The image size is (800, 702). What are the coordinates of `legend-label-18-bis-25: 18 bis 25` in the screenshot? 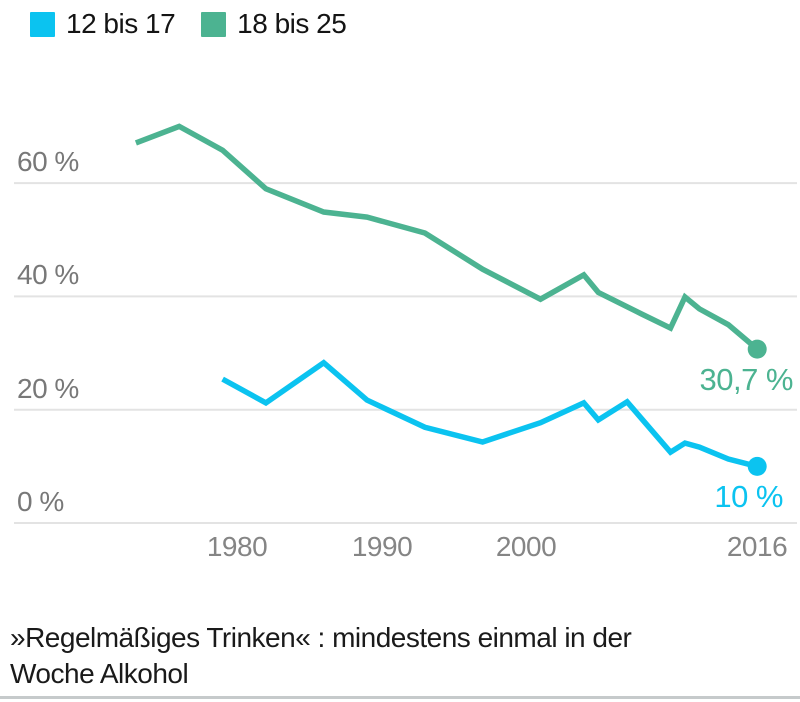 It's located at (292, 23).